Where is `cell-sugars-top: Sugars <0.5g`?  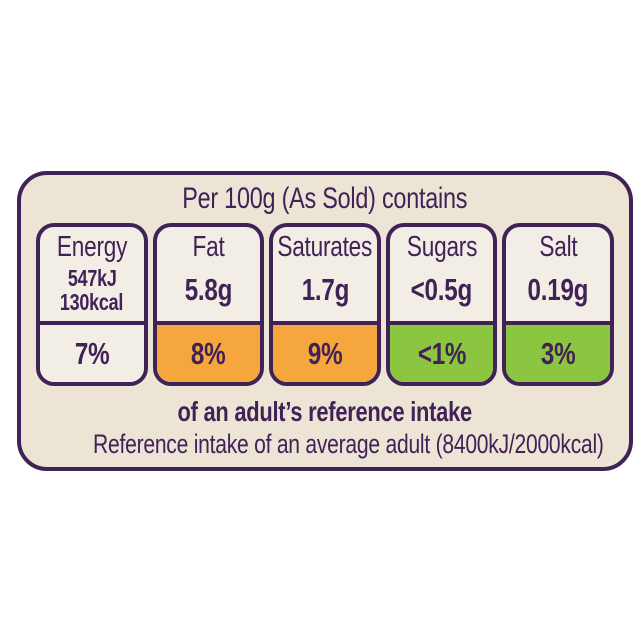 cell-sugars-top: Sugars <0.5g is located at coordinates (441, 276).